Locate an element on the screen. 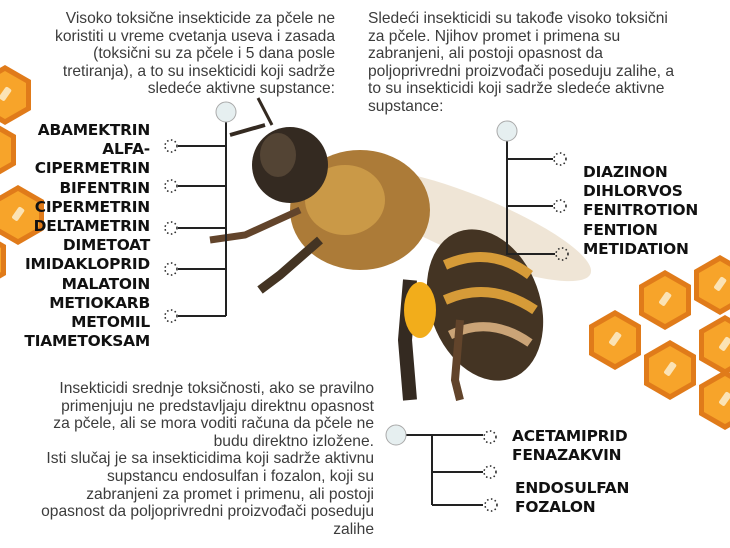  list-item: FOZALON is located at coordinates (555, 507).